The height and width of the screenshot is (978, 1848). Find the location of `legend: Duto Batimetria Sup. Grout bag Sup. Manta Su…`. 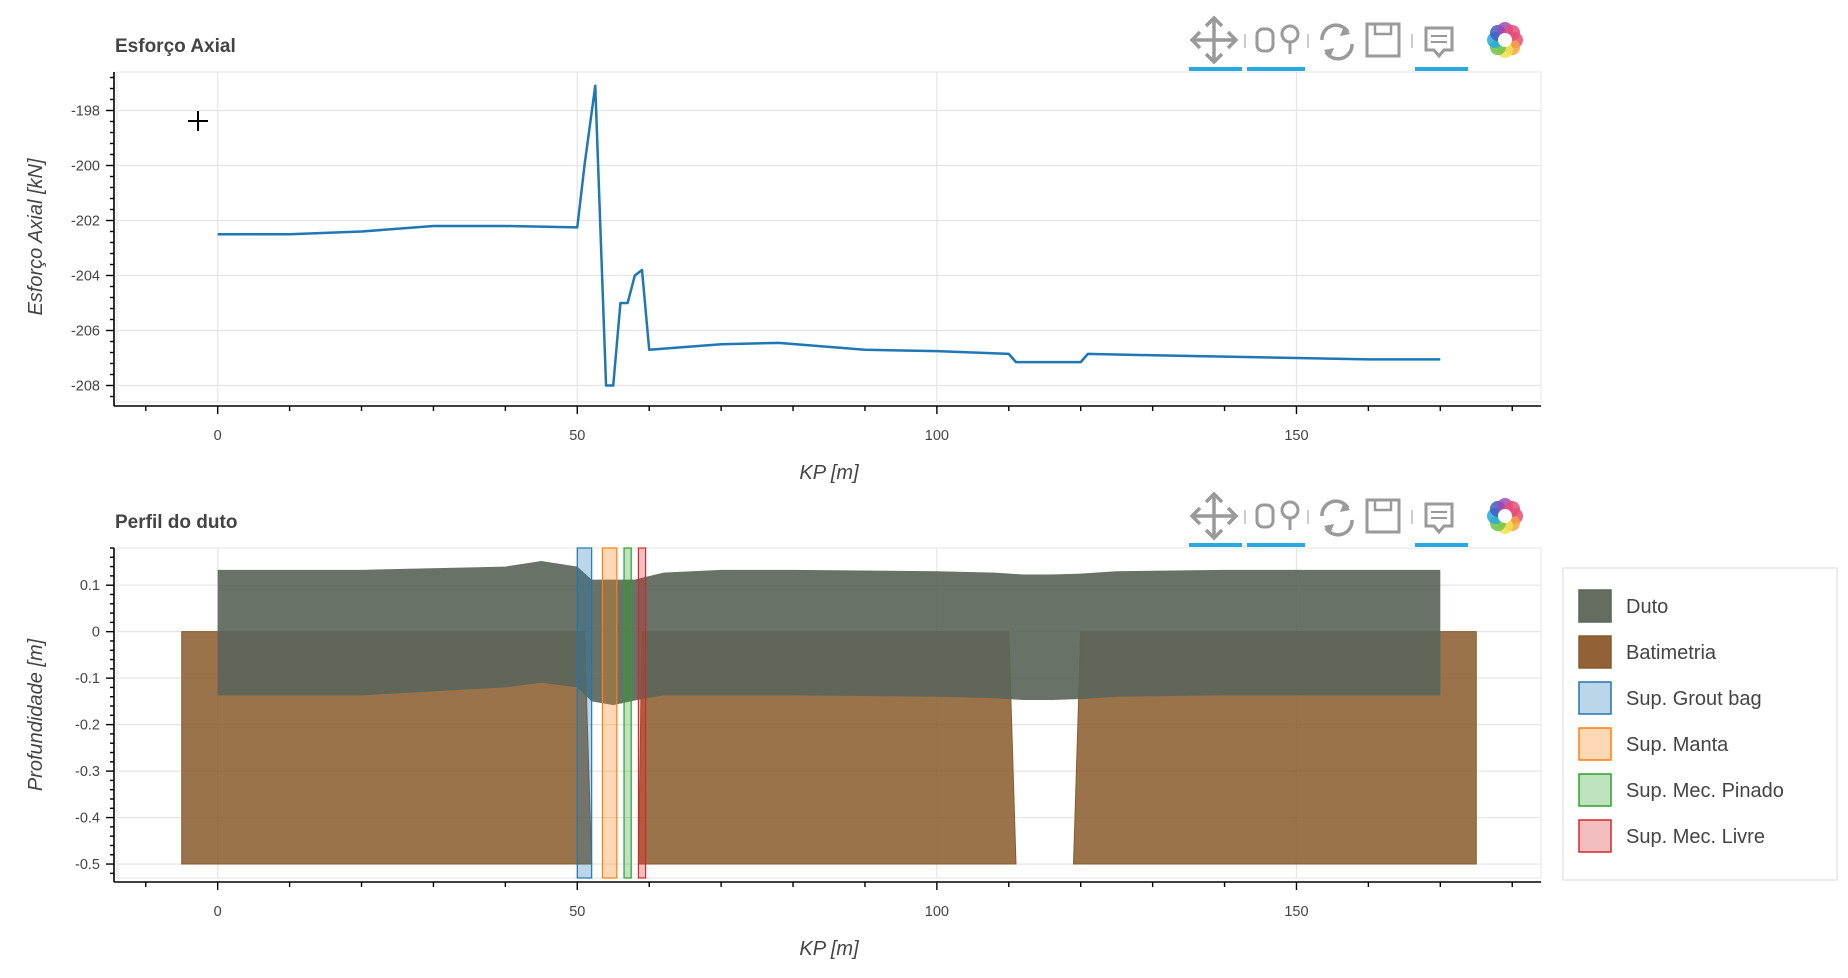

legend: Duto Batimetria Sup. Grout bag Sup. Manta Su… is located at coordinates (1700, 724).